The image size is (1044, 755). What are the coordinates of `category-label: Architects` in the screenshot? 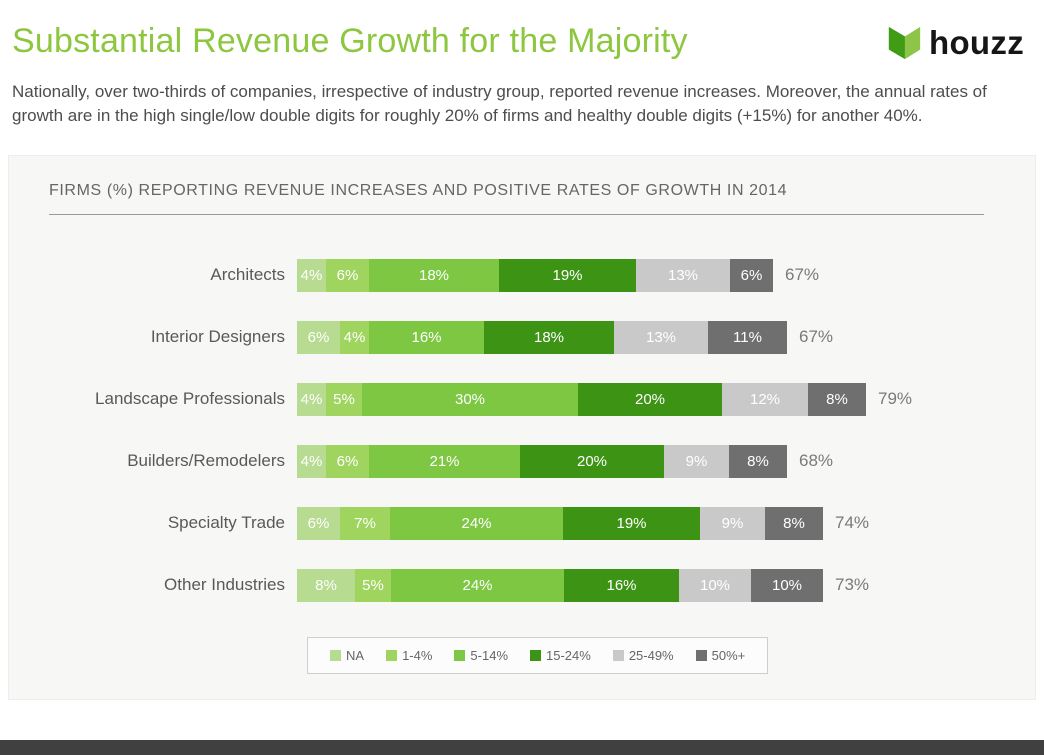 It's located at (247, 275).